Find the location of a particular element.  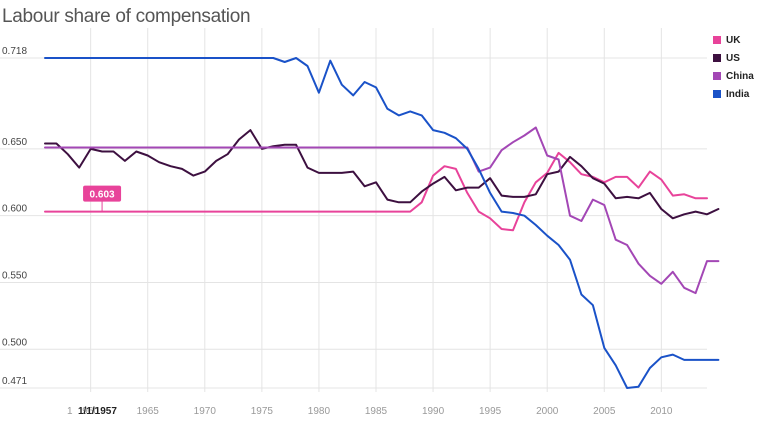

legend-label: China is located at coordinates (740, 76).